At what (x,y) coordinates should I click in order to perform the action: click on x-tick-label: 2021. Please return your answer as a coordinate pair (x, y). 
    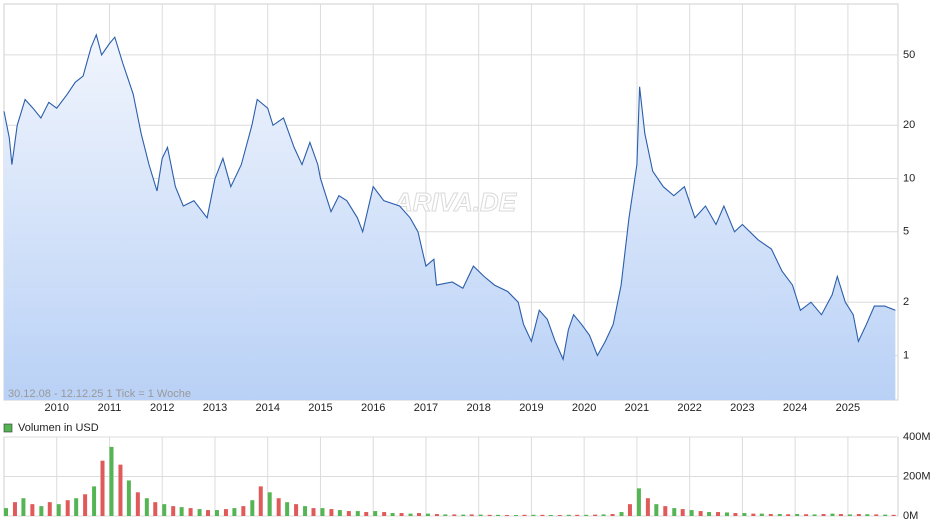
    Looking at the image, I should click on (637, 408).